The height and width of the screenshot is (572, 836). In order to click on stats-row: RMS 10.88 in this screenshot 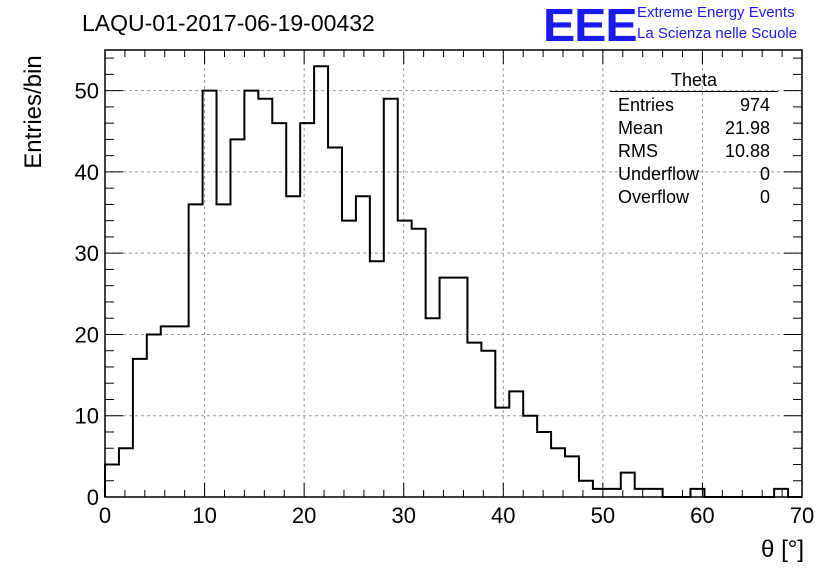, I will do `click(694, 151)`.